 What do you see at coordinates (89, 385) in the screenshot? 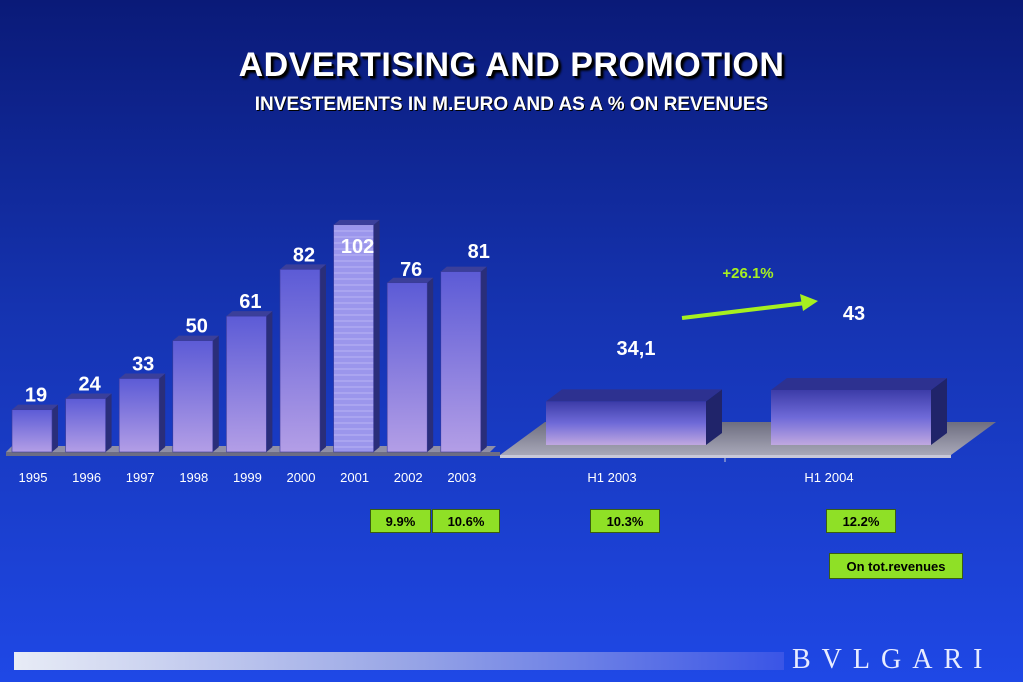
I see `data-label: 24` at bounding box center [89, 385].